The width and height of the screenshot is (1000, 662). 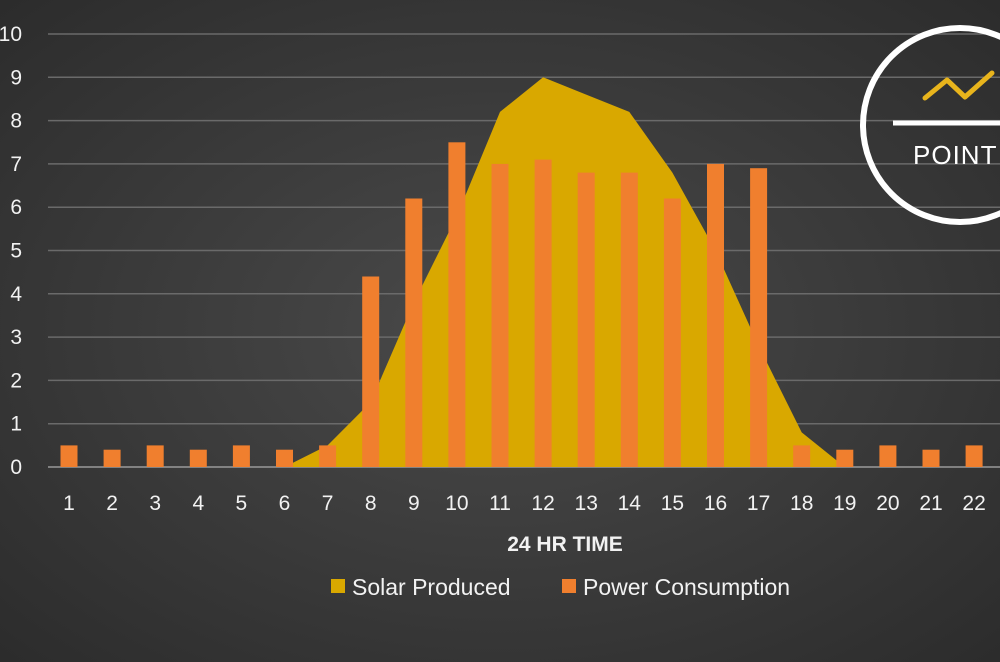 What do you see at coordinates (431, 587) in the screenshot?
I see `legend-label-solar: Solar Produced` at bounding box center [431, 587].